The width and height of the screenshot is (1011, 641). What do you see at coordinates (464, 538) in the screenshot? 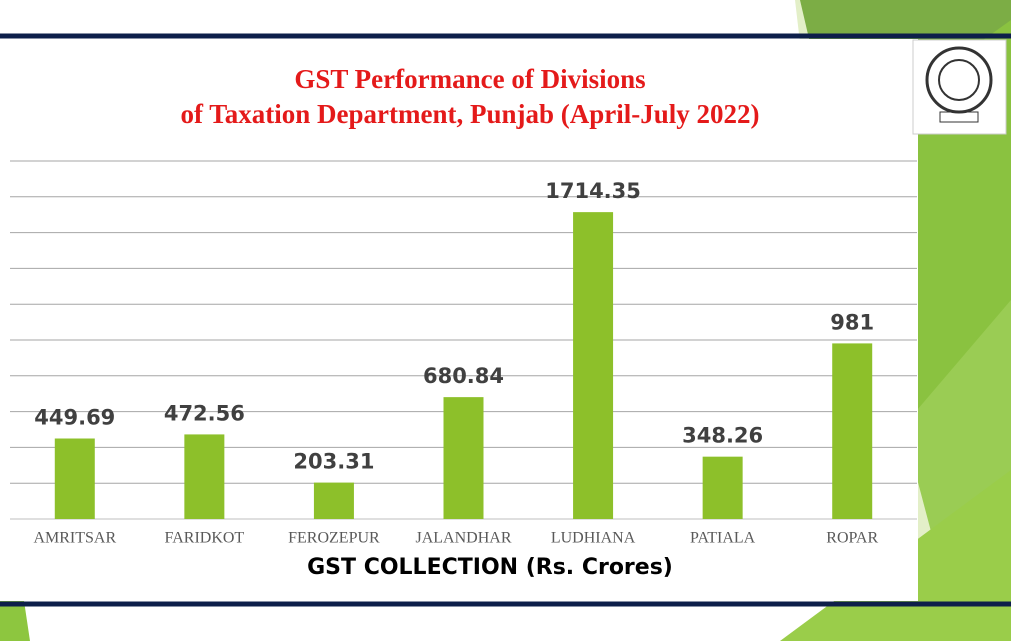
I see `x-tick-label: JALANDHAR` at bounding box center [464, 538].